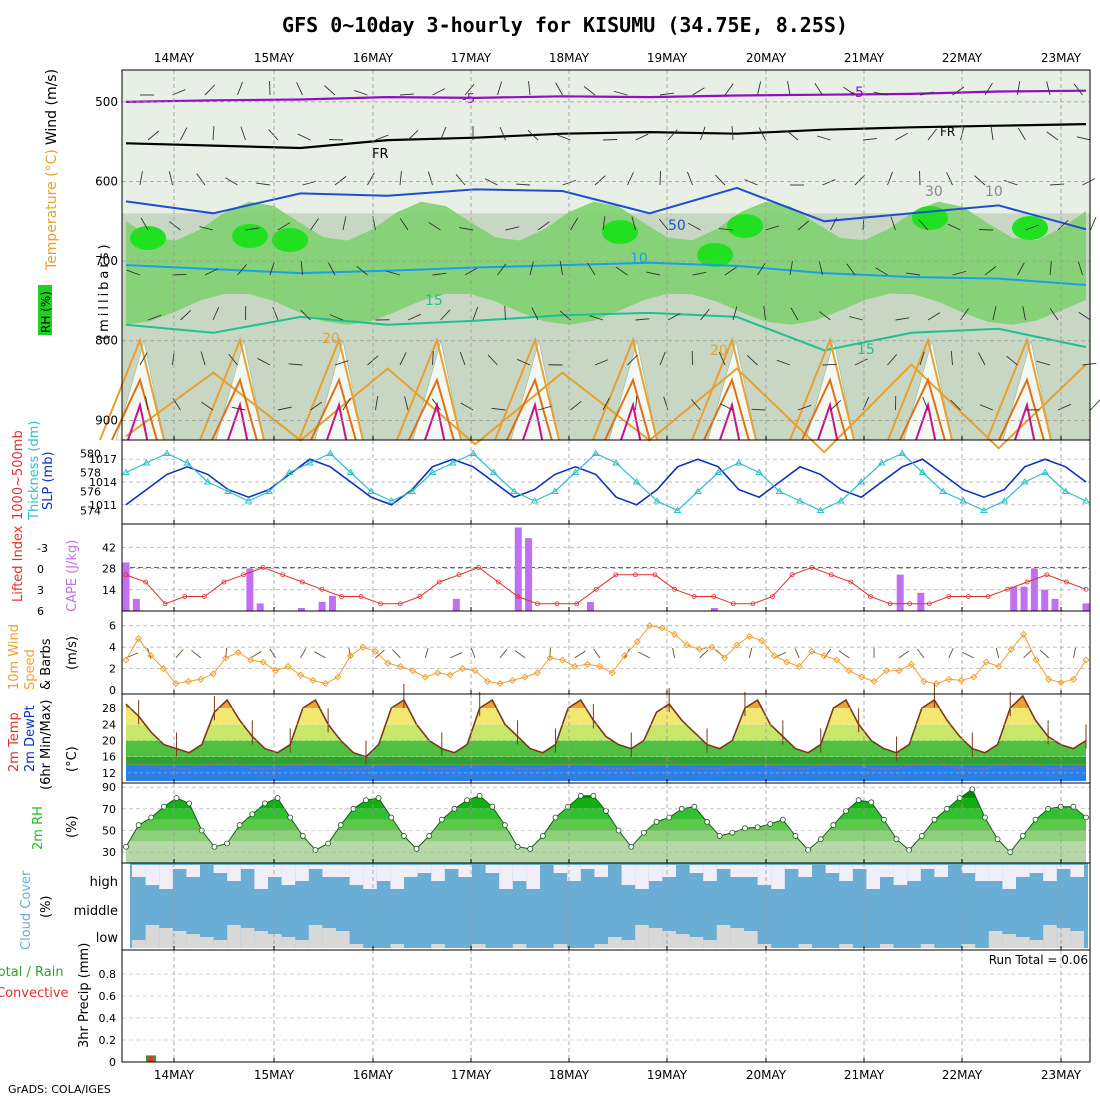  Describe the element at coordinates (1061, 58) in the screenshot. I see `day-label-top: 23MAY` at that location.